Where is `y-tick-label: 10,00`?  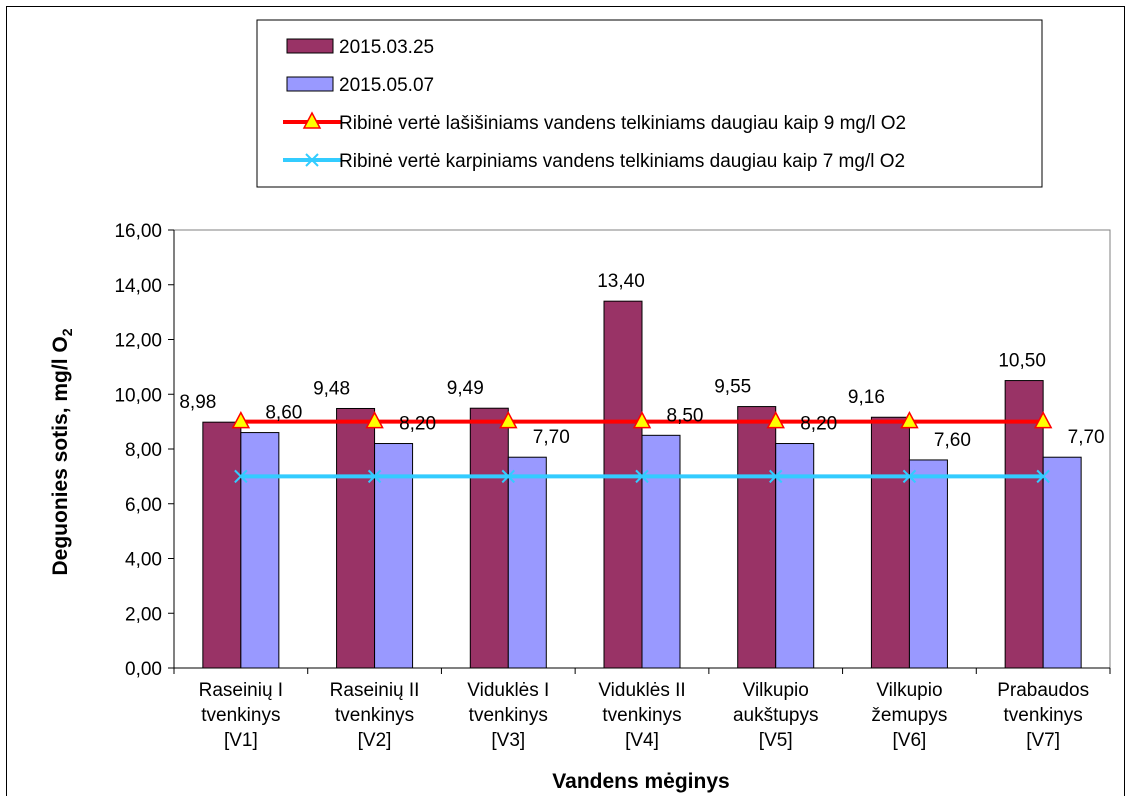
y-tick-label: 10,00 is located at coordinates (138, 395).